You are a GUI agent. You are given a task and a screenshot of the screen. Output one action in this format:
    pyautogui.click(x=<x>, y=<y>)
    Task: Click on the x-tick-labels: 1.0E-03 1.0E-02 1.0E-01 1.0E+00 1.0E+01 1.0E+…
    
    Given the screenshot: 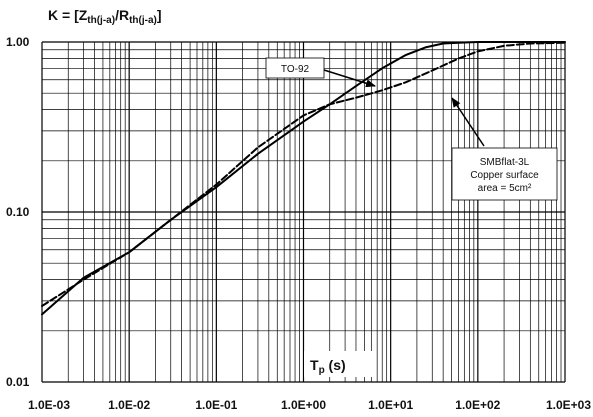 What is the action you would take?
    pyautogui.click(x=309, y=405)
    